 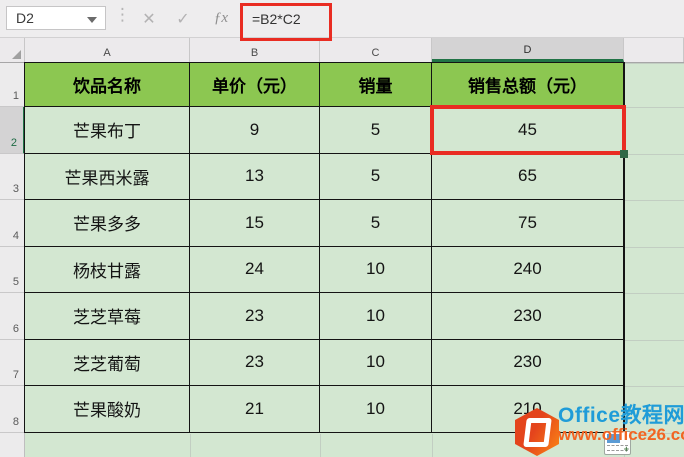 What do you see at coordinates (342, 19) in the screenshot?
I see `formula-bar: D2 ⋮ ✕ ✓ ƒx =B2*C2` at bounding box center [342, 19].